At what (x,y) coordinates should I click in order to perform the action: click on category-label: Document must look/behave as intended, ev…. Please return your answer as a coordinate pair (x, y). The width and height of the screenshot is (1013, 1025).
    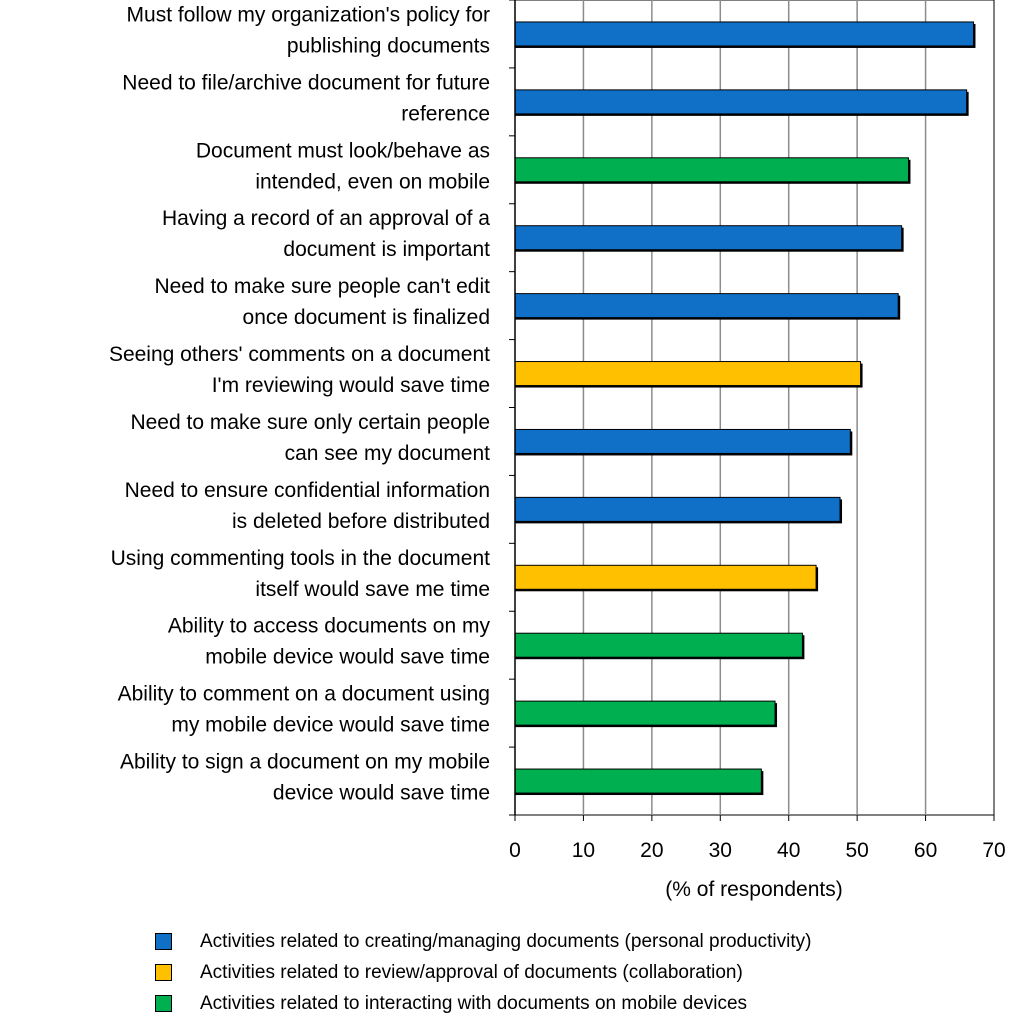
    Looking at the image, I should click on (343, 166).